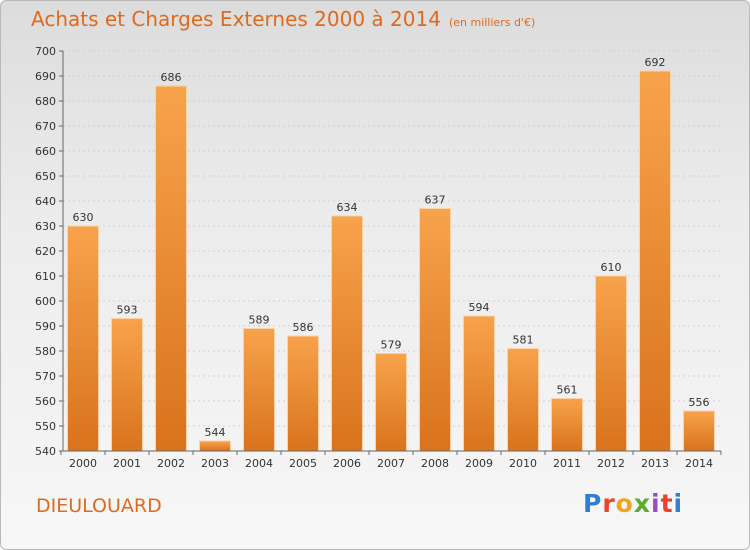  Describe the element at coordinates (45, 451) in the screenshot. I see `y-tick-label: 540` at that location.